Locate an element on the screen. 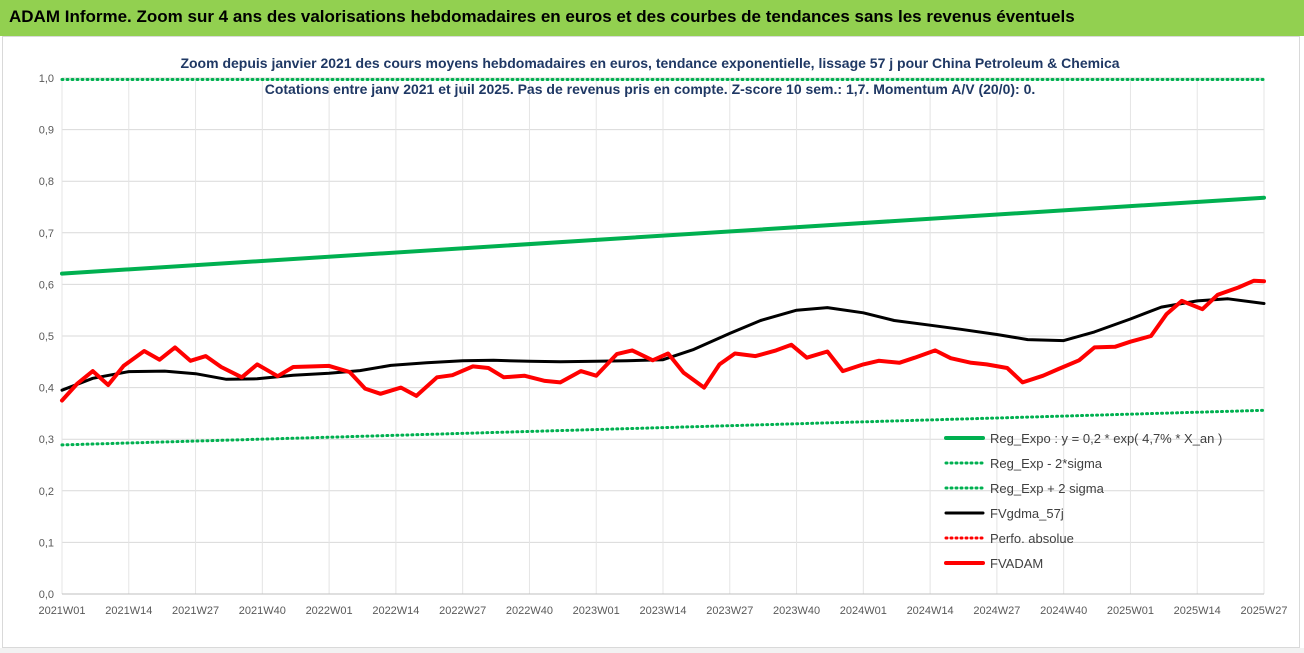 The width and height of the screenshot is (1304, 653). x-tick-label: 2021W14 is located at coordinates (128, 611).